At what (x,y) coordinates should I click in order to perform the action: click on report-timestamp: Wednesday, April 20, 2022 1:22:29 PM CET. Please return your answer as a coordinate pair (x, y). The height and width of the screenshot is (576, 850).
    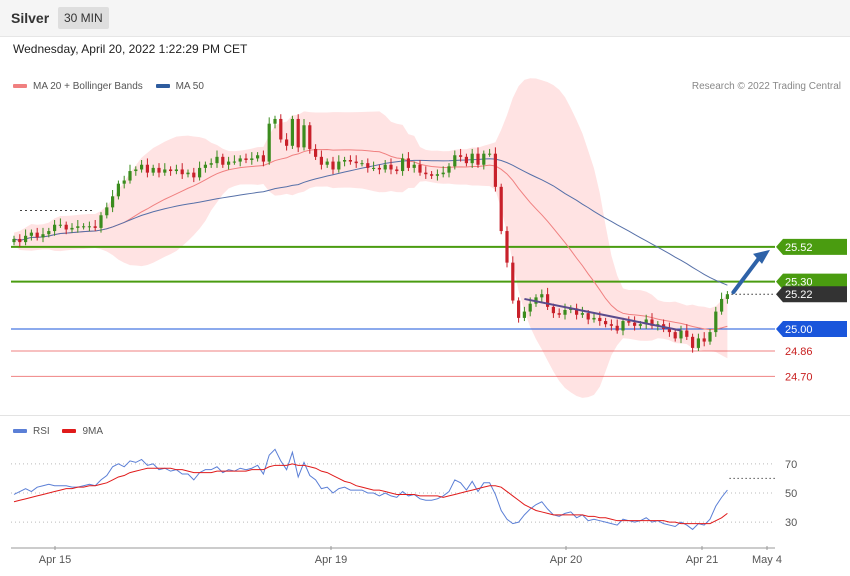
    Looking at the image, I should click on (130, 49).